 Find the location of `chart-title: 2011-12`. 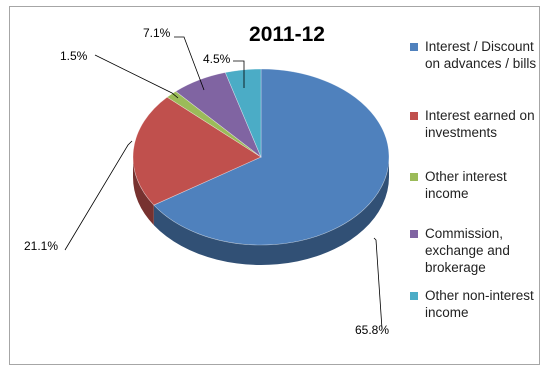

chart-title: 2011-12 is located at coordinates (287, 34).